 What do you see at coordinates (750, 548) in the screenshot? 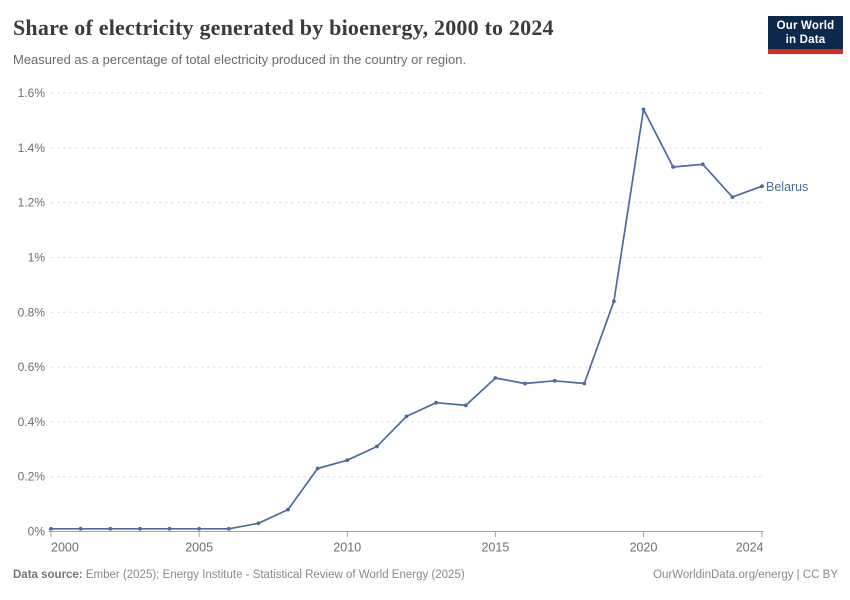
I see `x-axis-tick-label: 2024` at bounding box center [750, 548].